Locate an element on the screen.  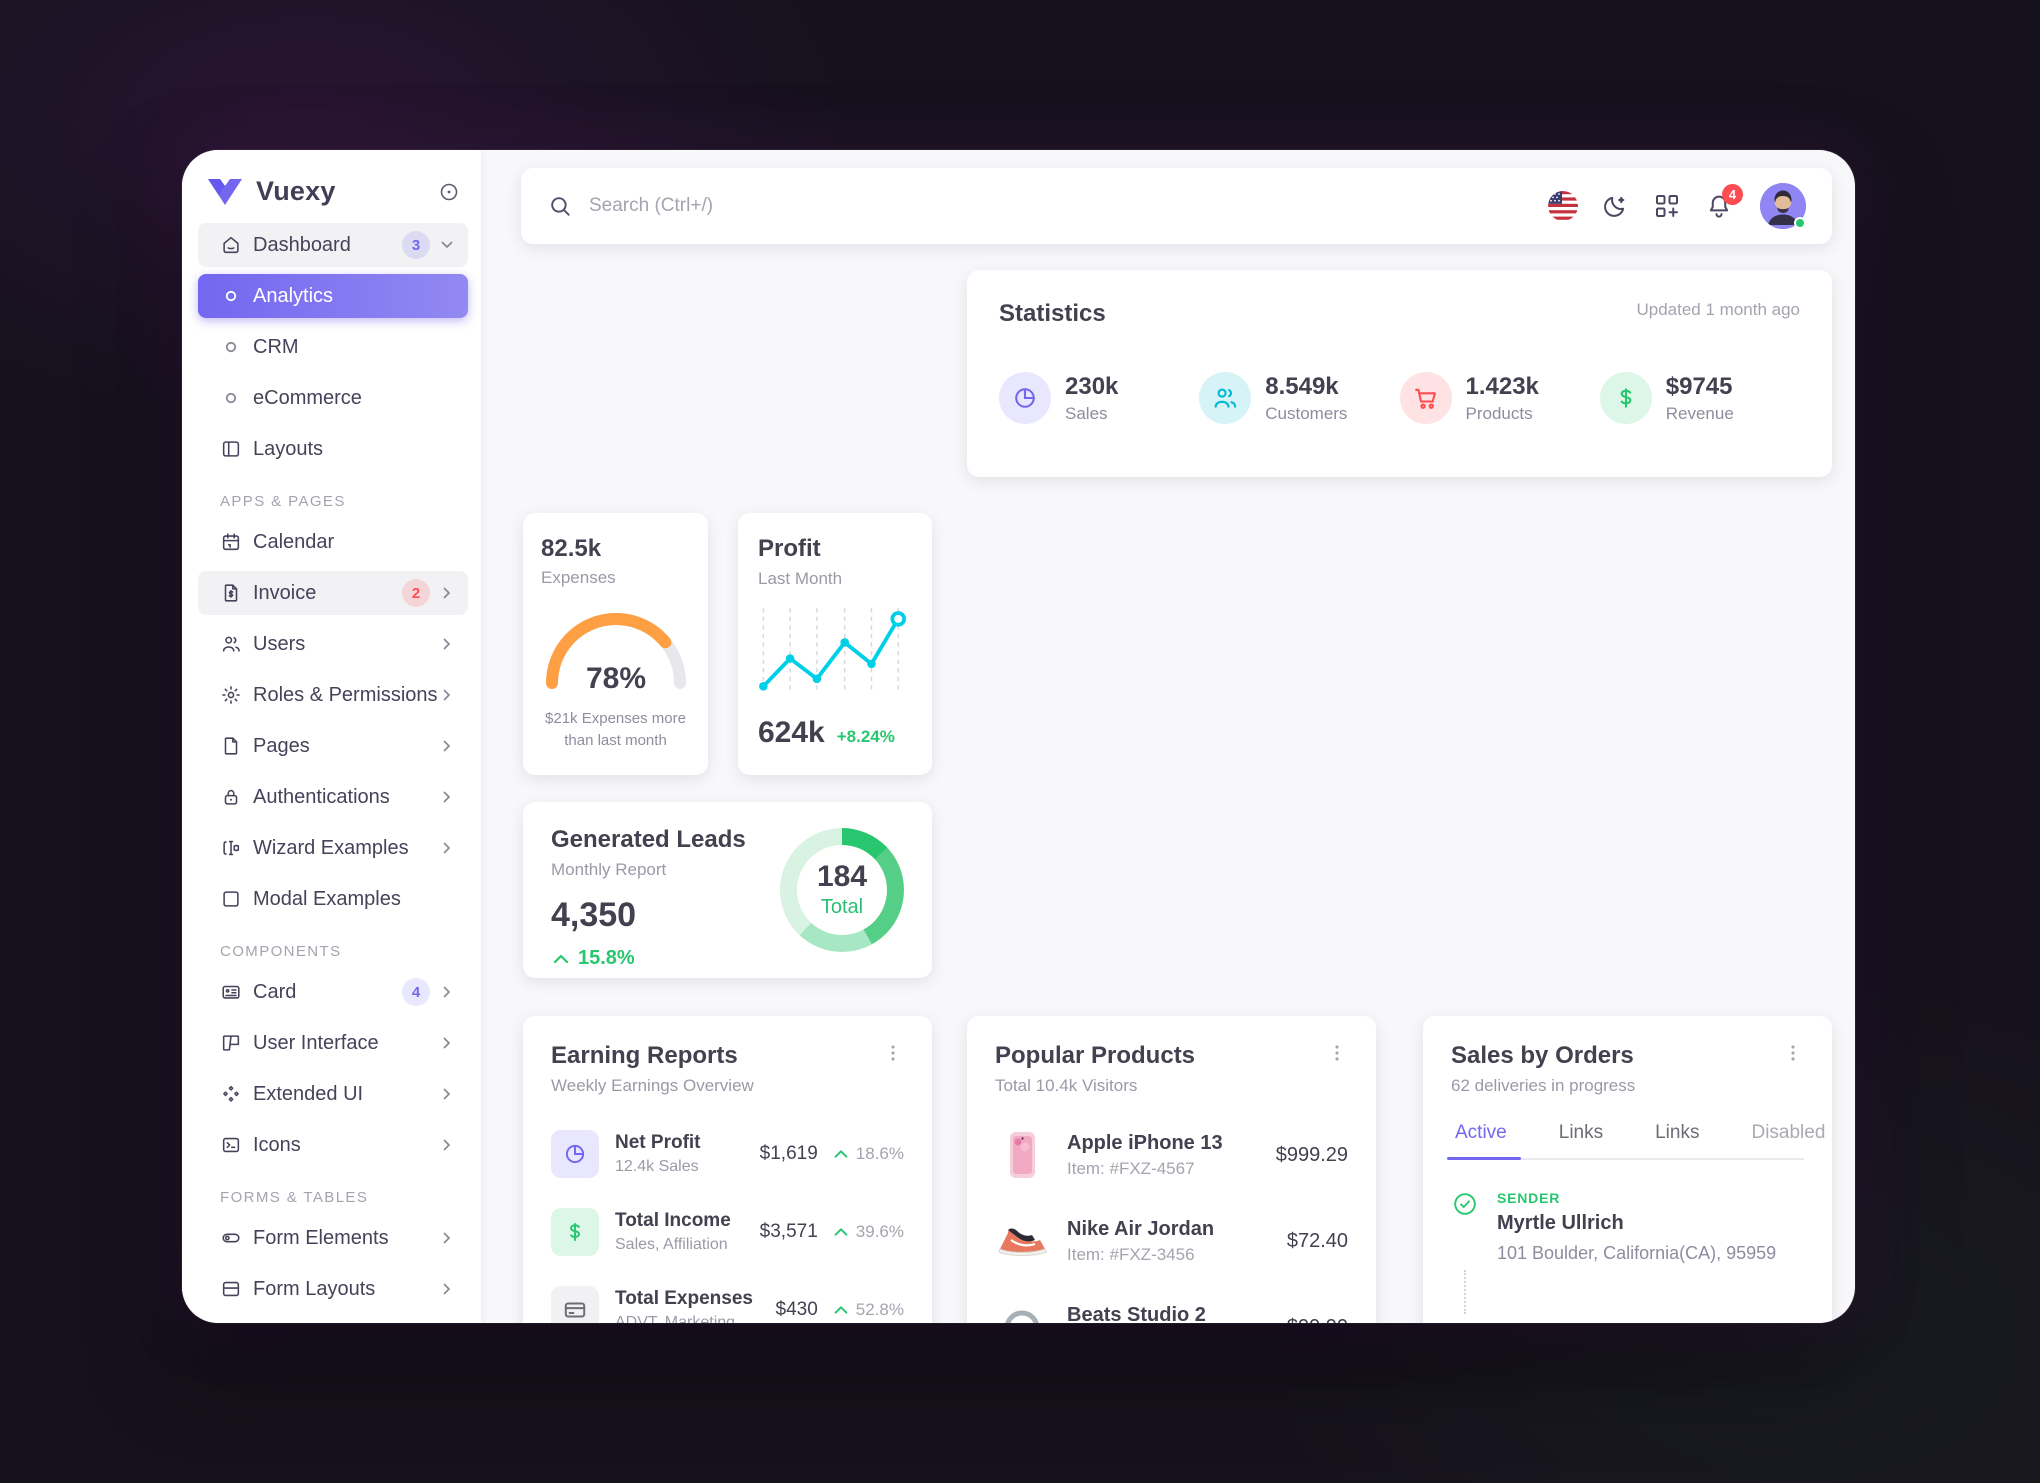
sidebar-item-crm: CRM is located at coordinates (333, 347).